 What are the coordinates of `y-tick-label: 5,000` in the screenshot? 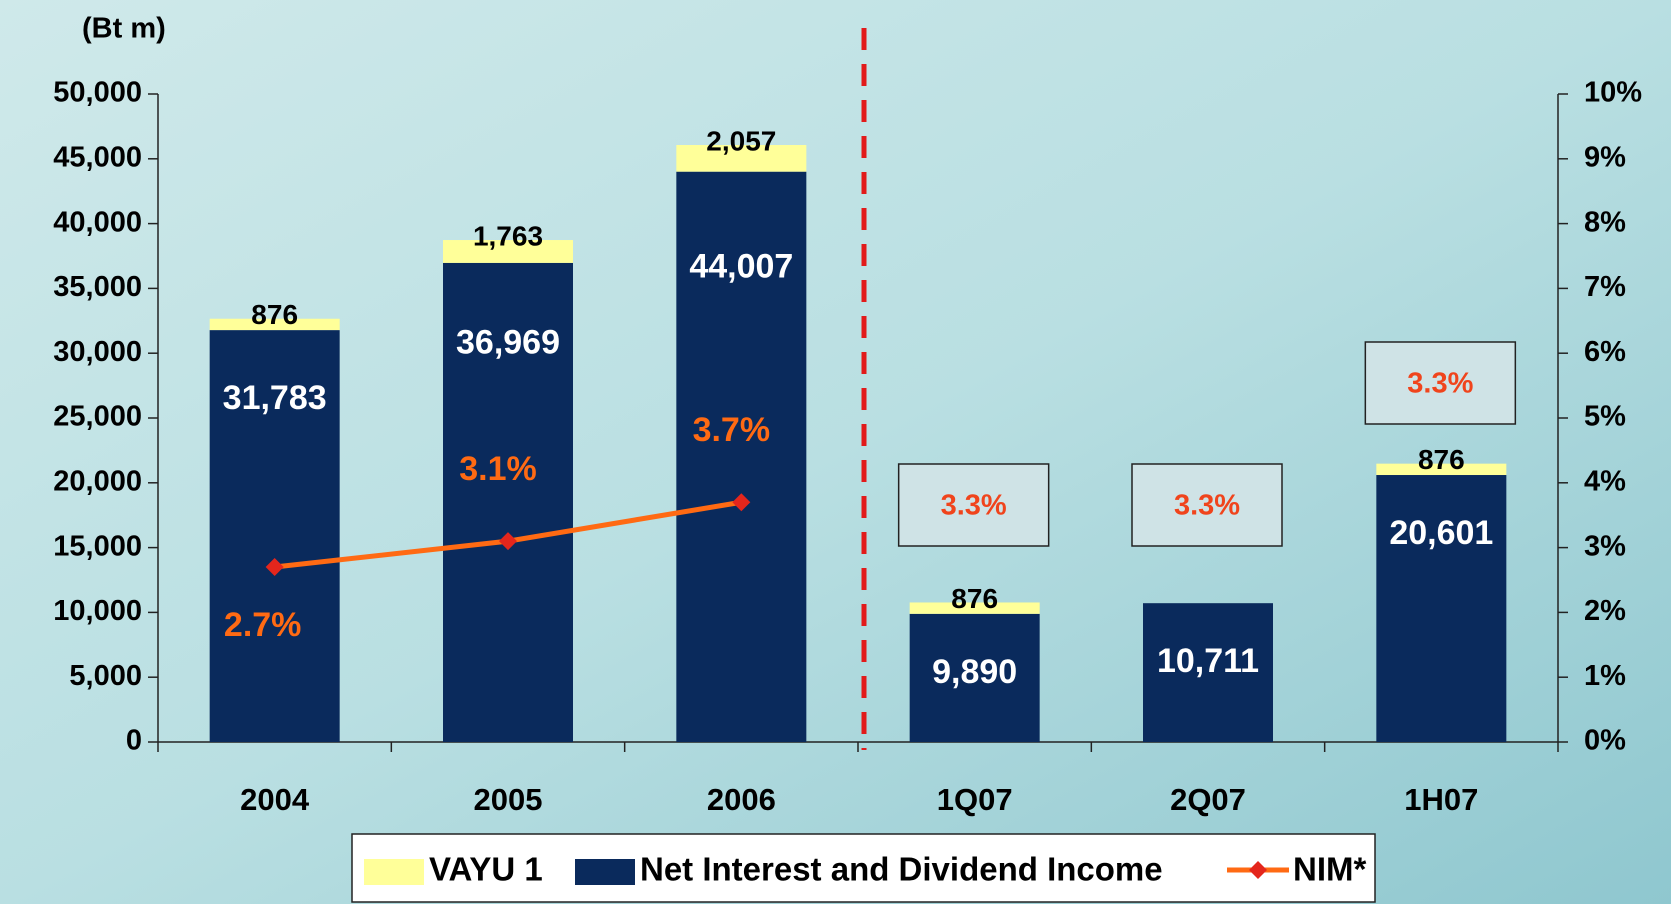 It's located at (105, 676).